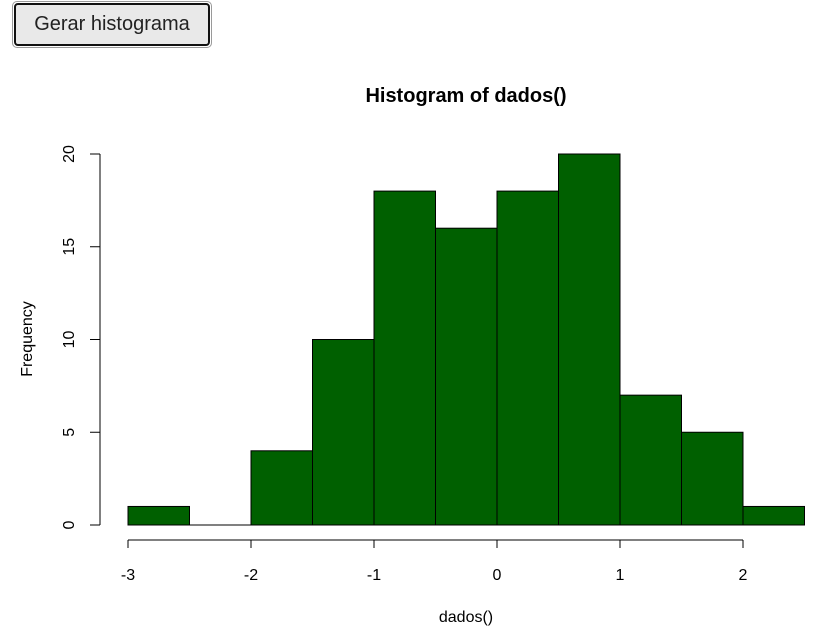  What do you see at coordinates (69, 154) in the screenshot?
I see `y-tick-label: 20` at bounding box center [69, 154].